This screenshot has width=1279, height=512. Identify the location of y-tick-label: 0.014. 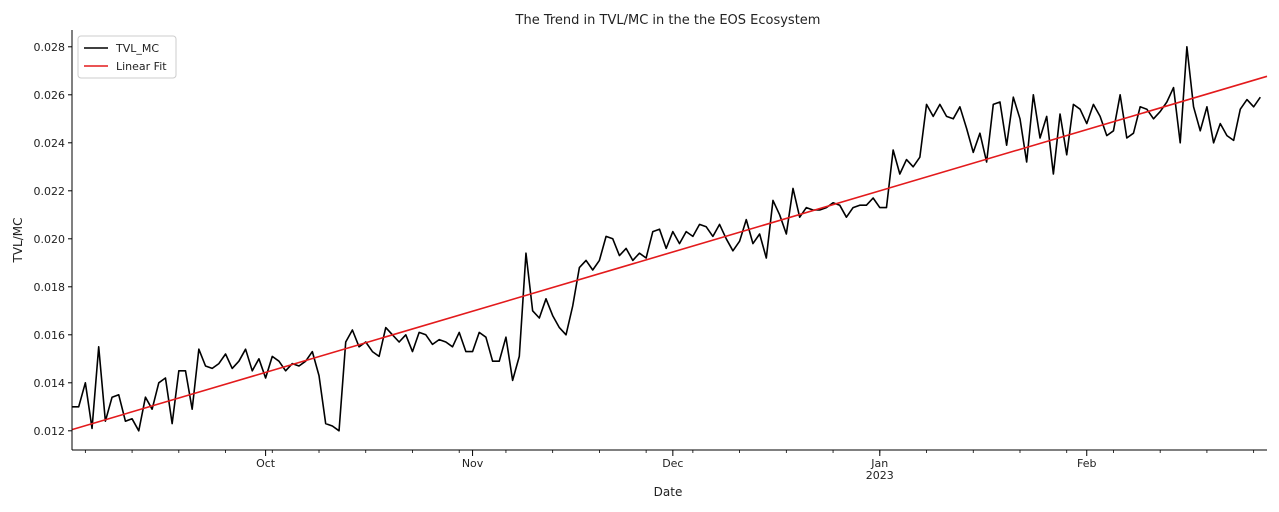
(50, 383).